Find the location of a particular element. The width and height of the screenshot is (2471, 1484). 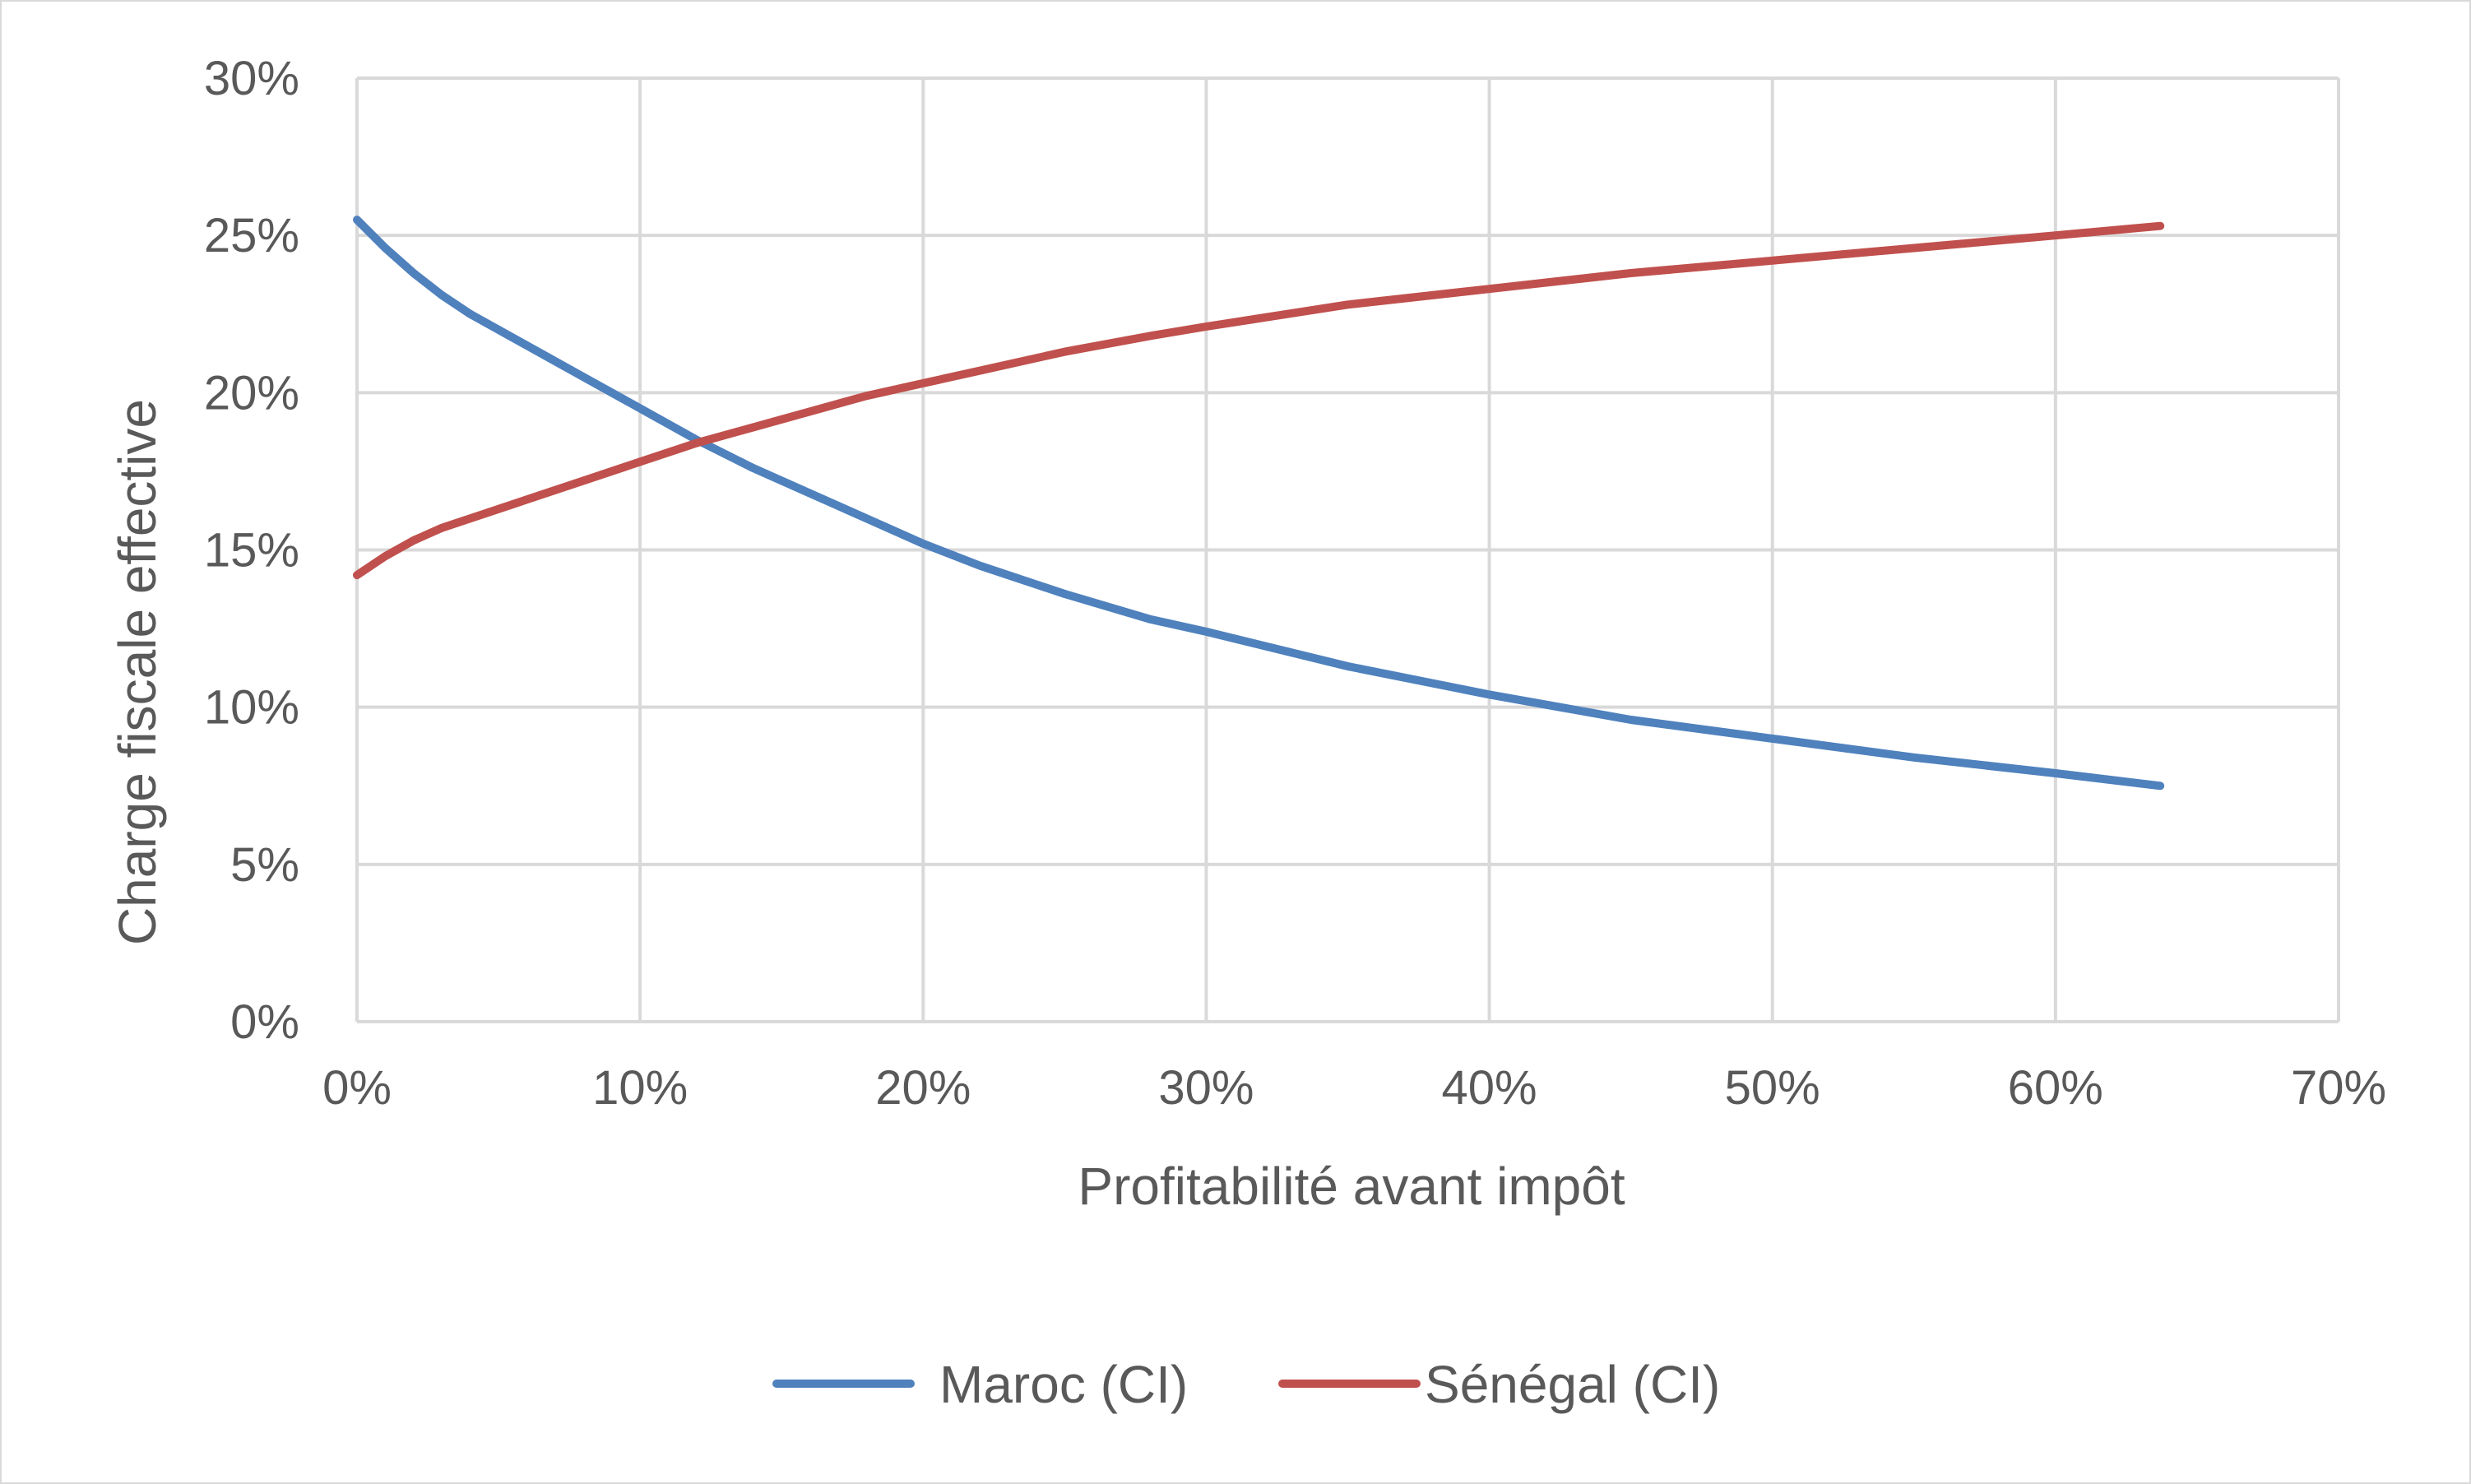

y-tick-label: 0% is located at coordinates (265, 1022).